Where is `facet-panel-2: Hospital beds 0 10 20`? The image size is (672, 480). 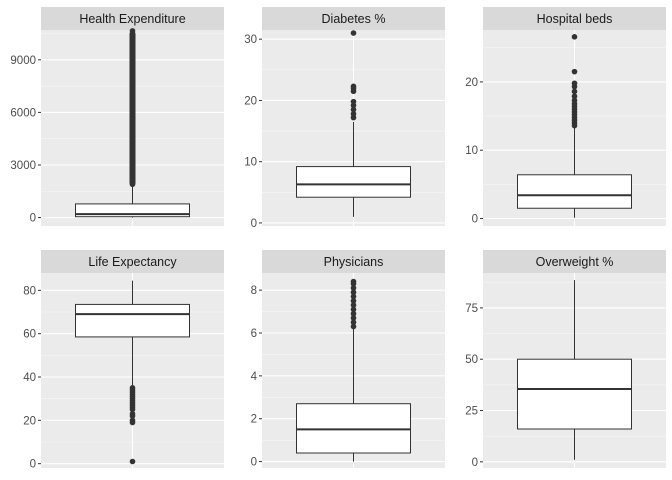
facet-panel-2: Hospital beds 0 10 20 is located at coordinates (565, 116).